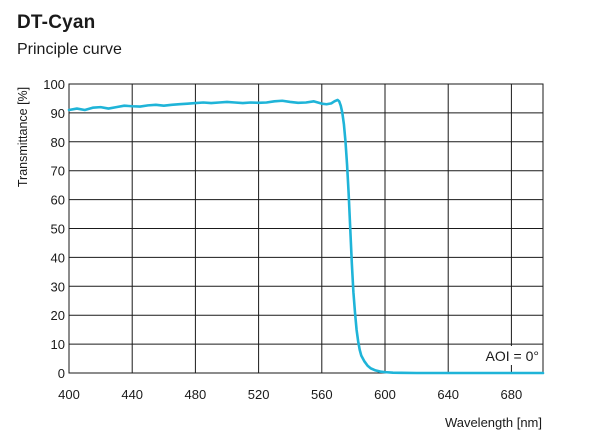 The width and height of the screenshot is (610, 448). I want to click on y-tick-label: 80, so click(58, 142).